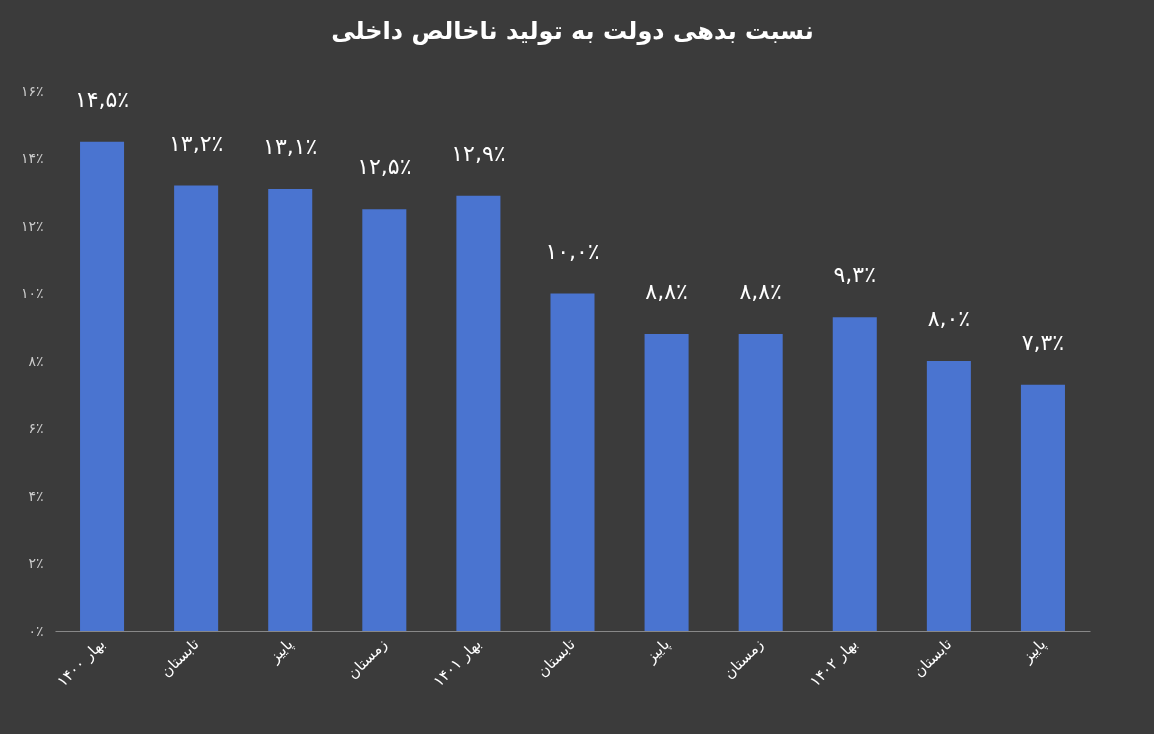 This screenshot has height=734, width=1154. Describe the element at coordinates (102, 99) in the screenshot. I see `data-label: ۱۴,۵٪` at that location.